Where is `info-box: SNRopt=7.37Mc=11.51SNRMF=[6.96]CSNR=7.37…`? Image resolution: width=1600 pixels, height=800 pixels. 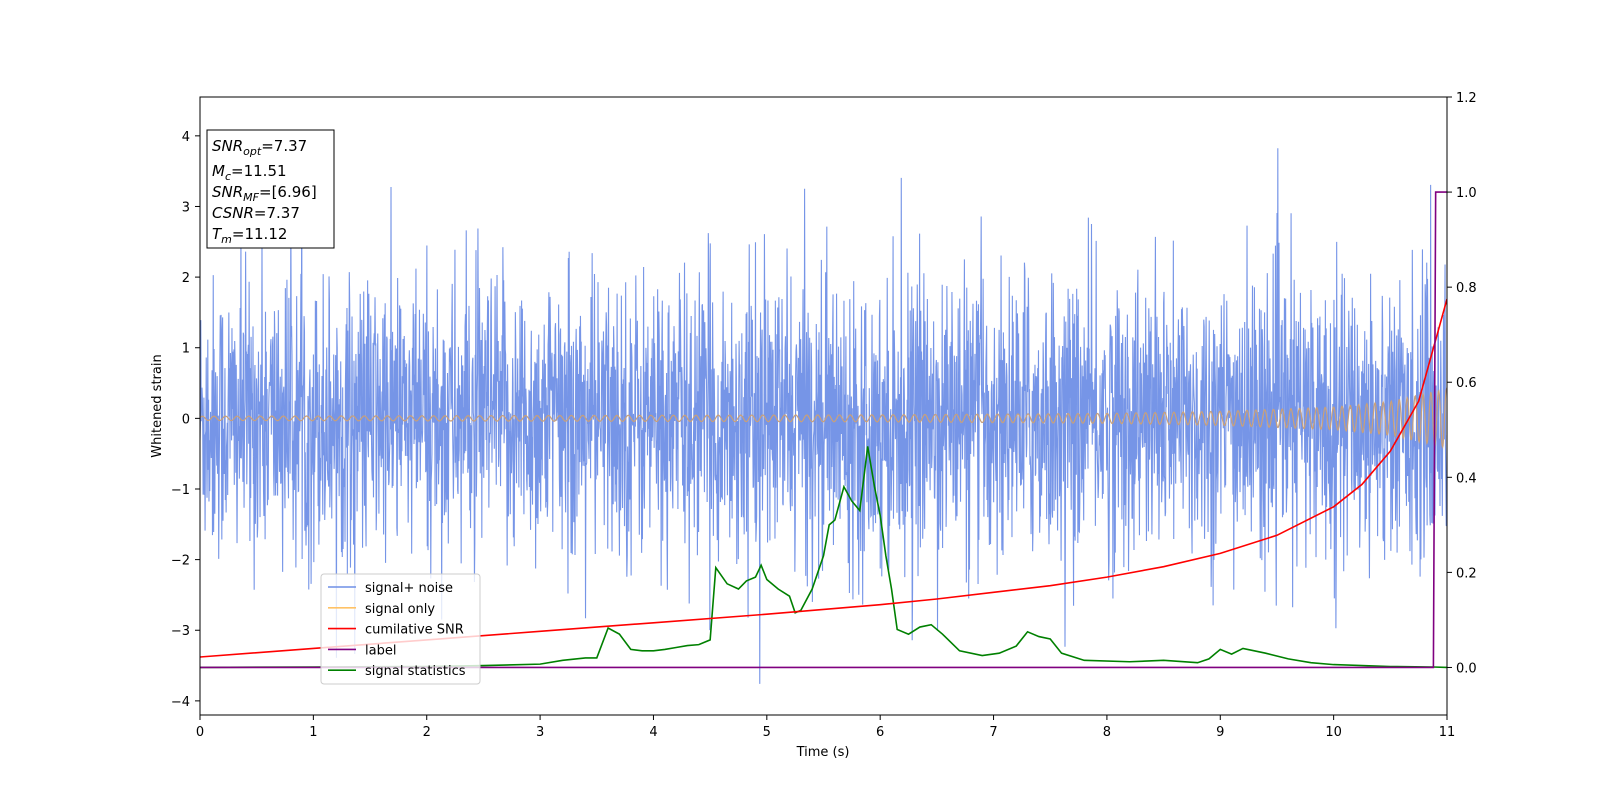 info-box: SNRopt=7.37Mc=11.51SNRMF=[6.96]CSNR=7.37… is located at coordinates (270, 189).